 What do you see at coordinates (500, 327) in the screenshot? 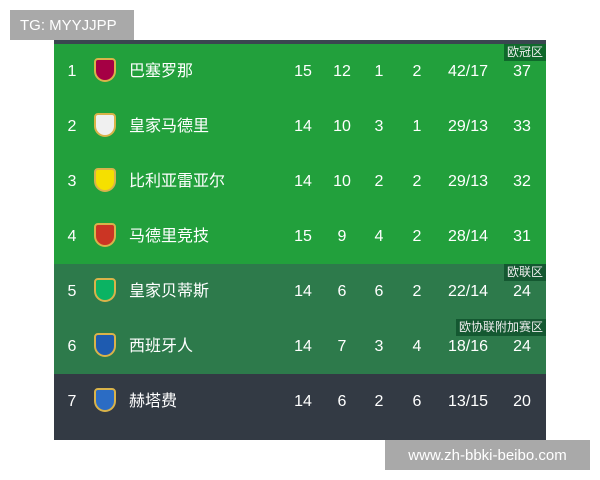
I see `zone-label: 欧协联附加赛区` at bounding box center [500, 327].